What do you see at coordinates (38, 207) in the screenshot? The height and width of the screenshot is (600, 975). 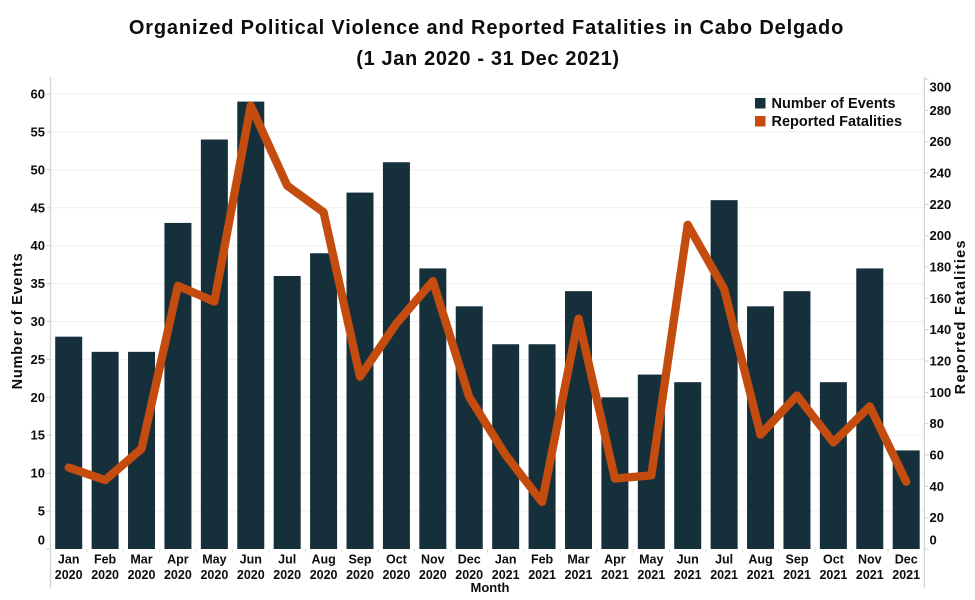 I see `svg-text: 45` at bounding box center [38, 207].